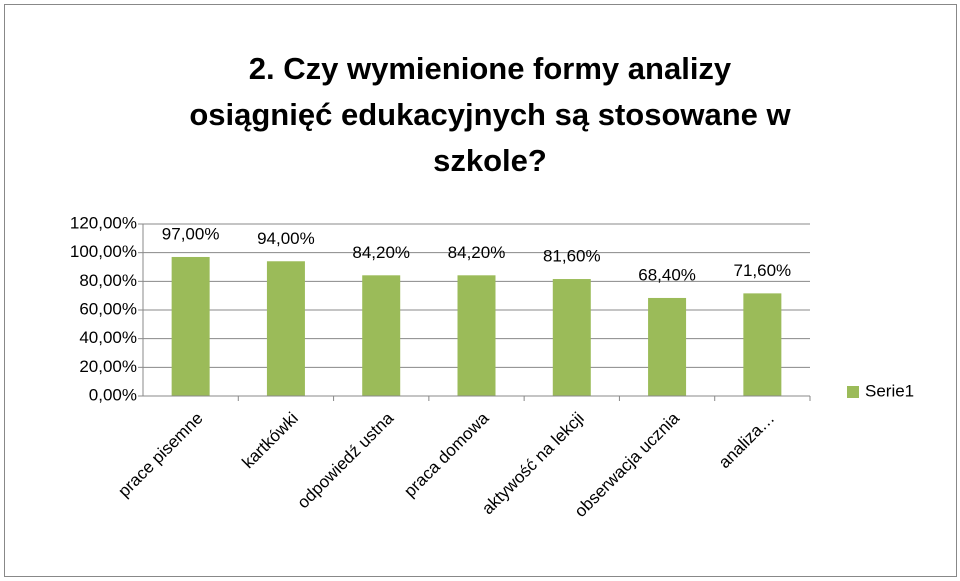 The image size is (960, 581). Describe the element at coordinates (889, 390) in the screenshot. I see `legend-label: Serie1` at that location.